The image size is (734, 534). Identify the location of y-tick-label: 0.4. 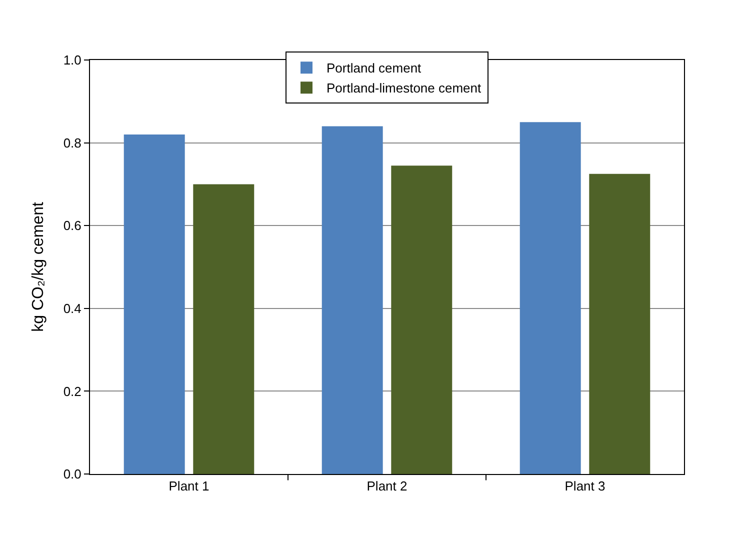
(72, 308).